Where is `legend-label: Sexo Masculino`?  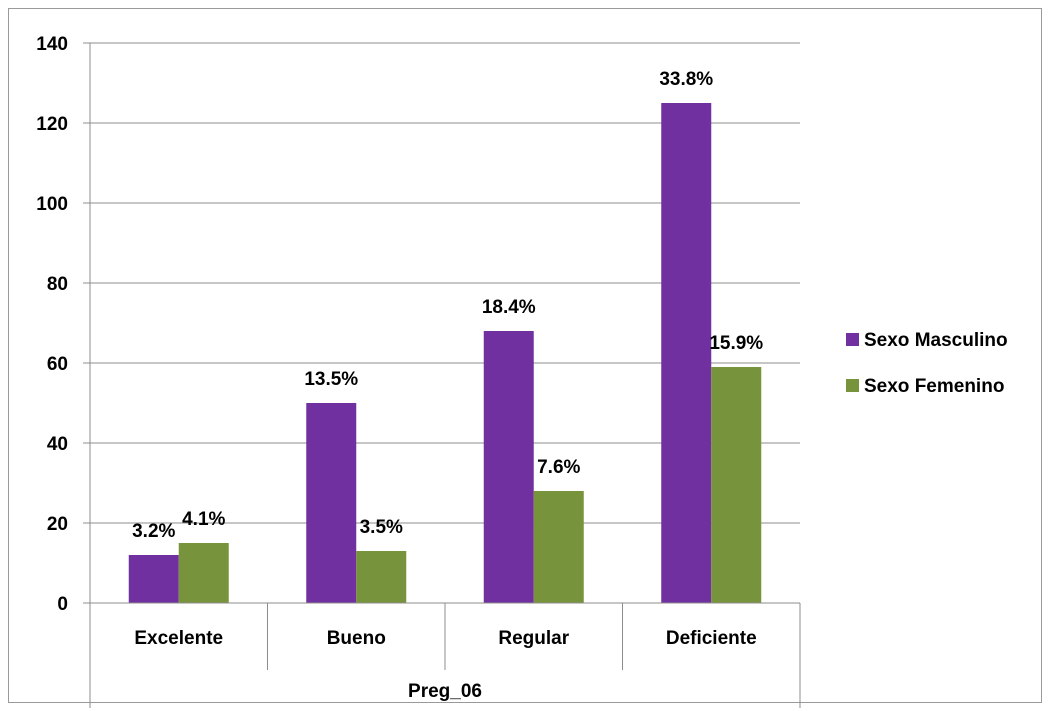
legend-label: Sexo Masculino is located at coordinates (936, 340).